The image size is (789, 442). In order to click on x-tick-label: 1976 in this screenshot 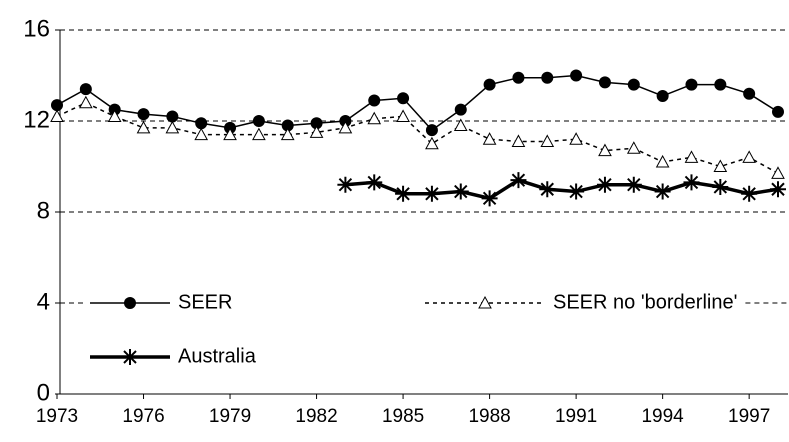, I will do `click(143, 416)`.